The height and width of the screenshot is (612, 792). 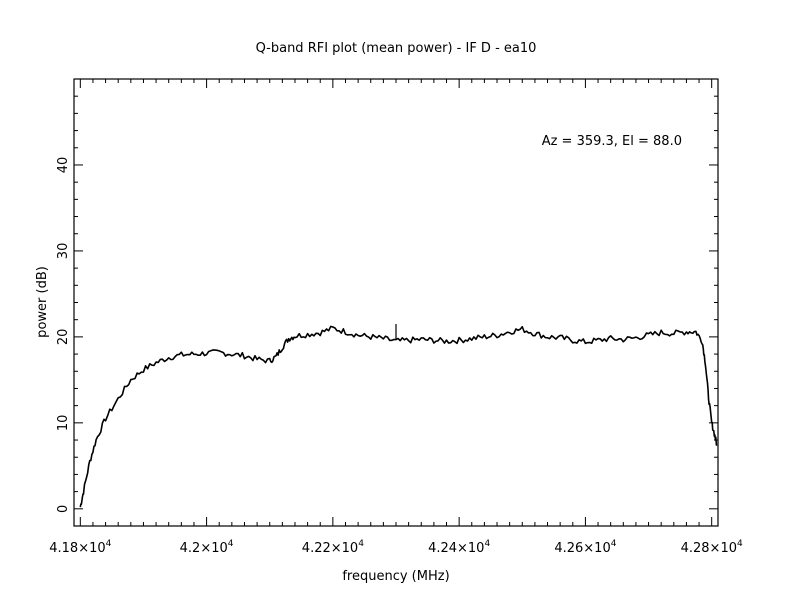 What do you see at coordinates (712, 547) in the screenshot?
I see `x-tick-label: 4.28×104` at bounding box center [712, 547].